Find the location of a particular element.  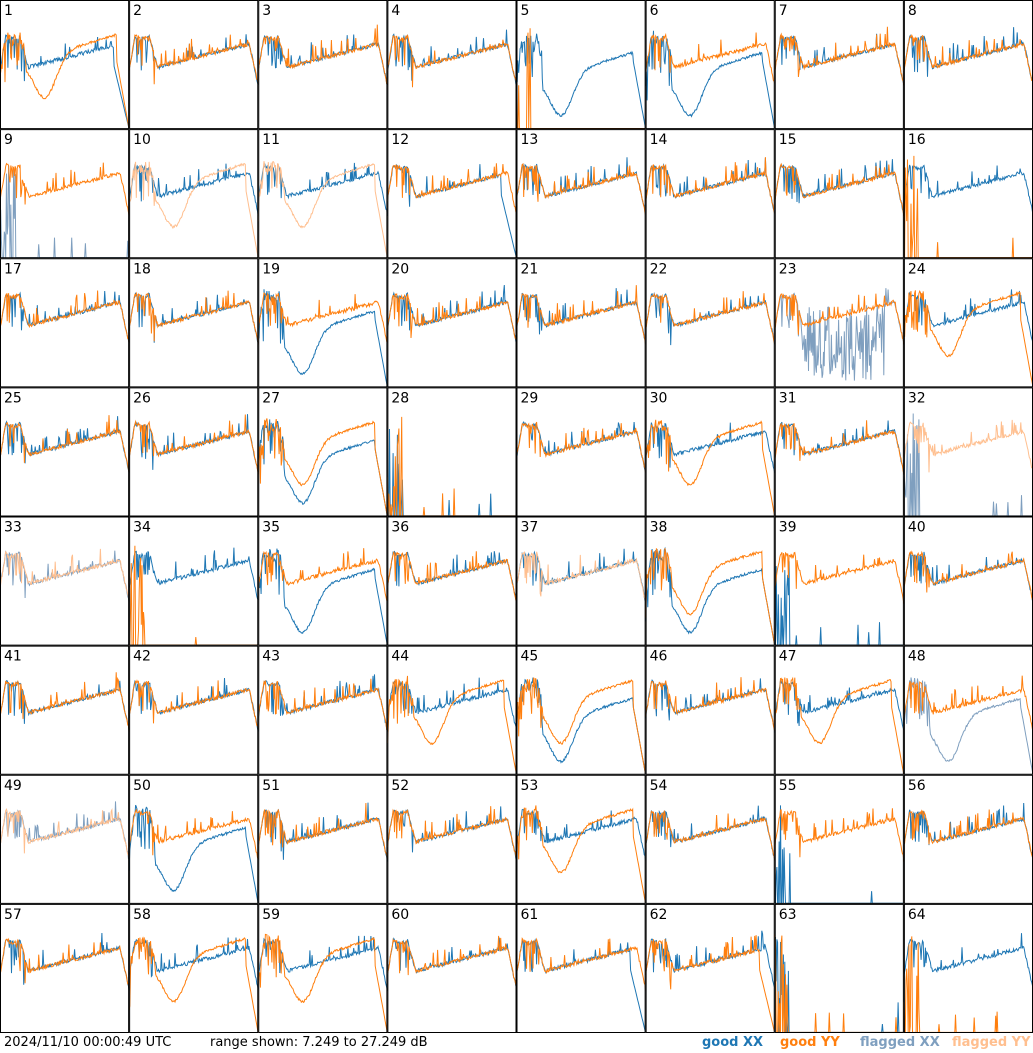

tile-label: 12 is located at coordinates (400, 140).